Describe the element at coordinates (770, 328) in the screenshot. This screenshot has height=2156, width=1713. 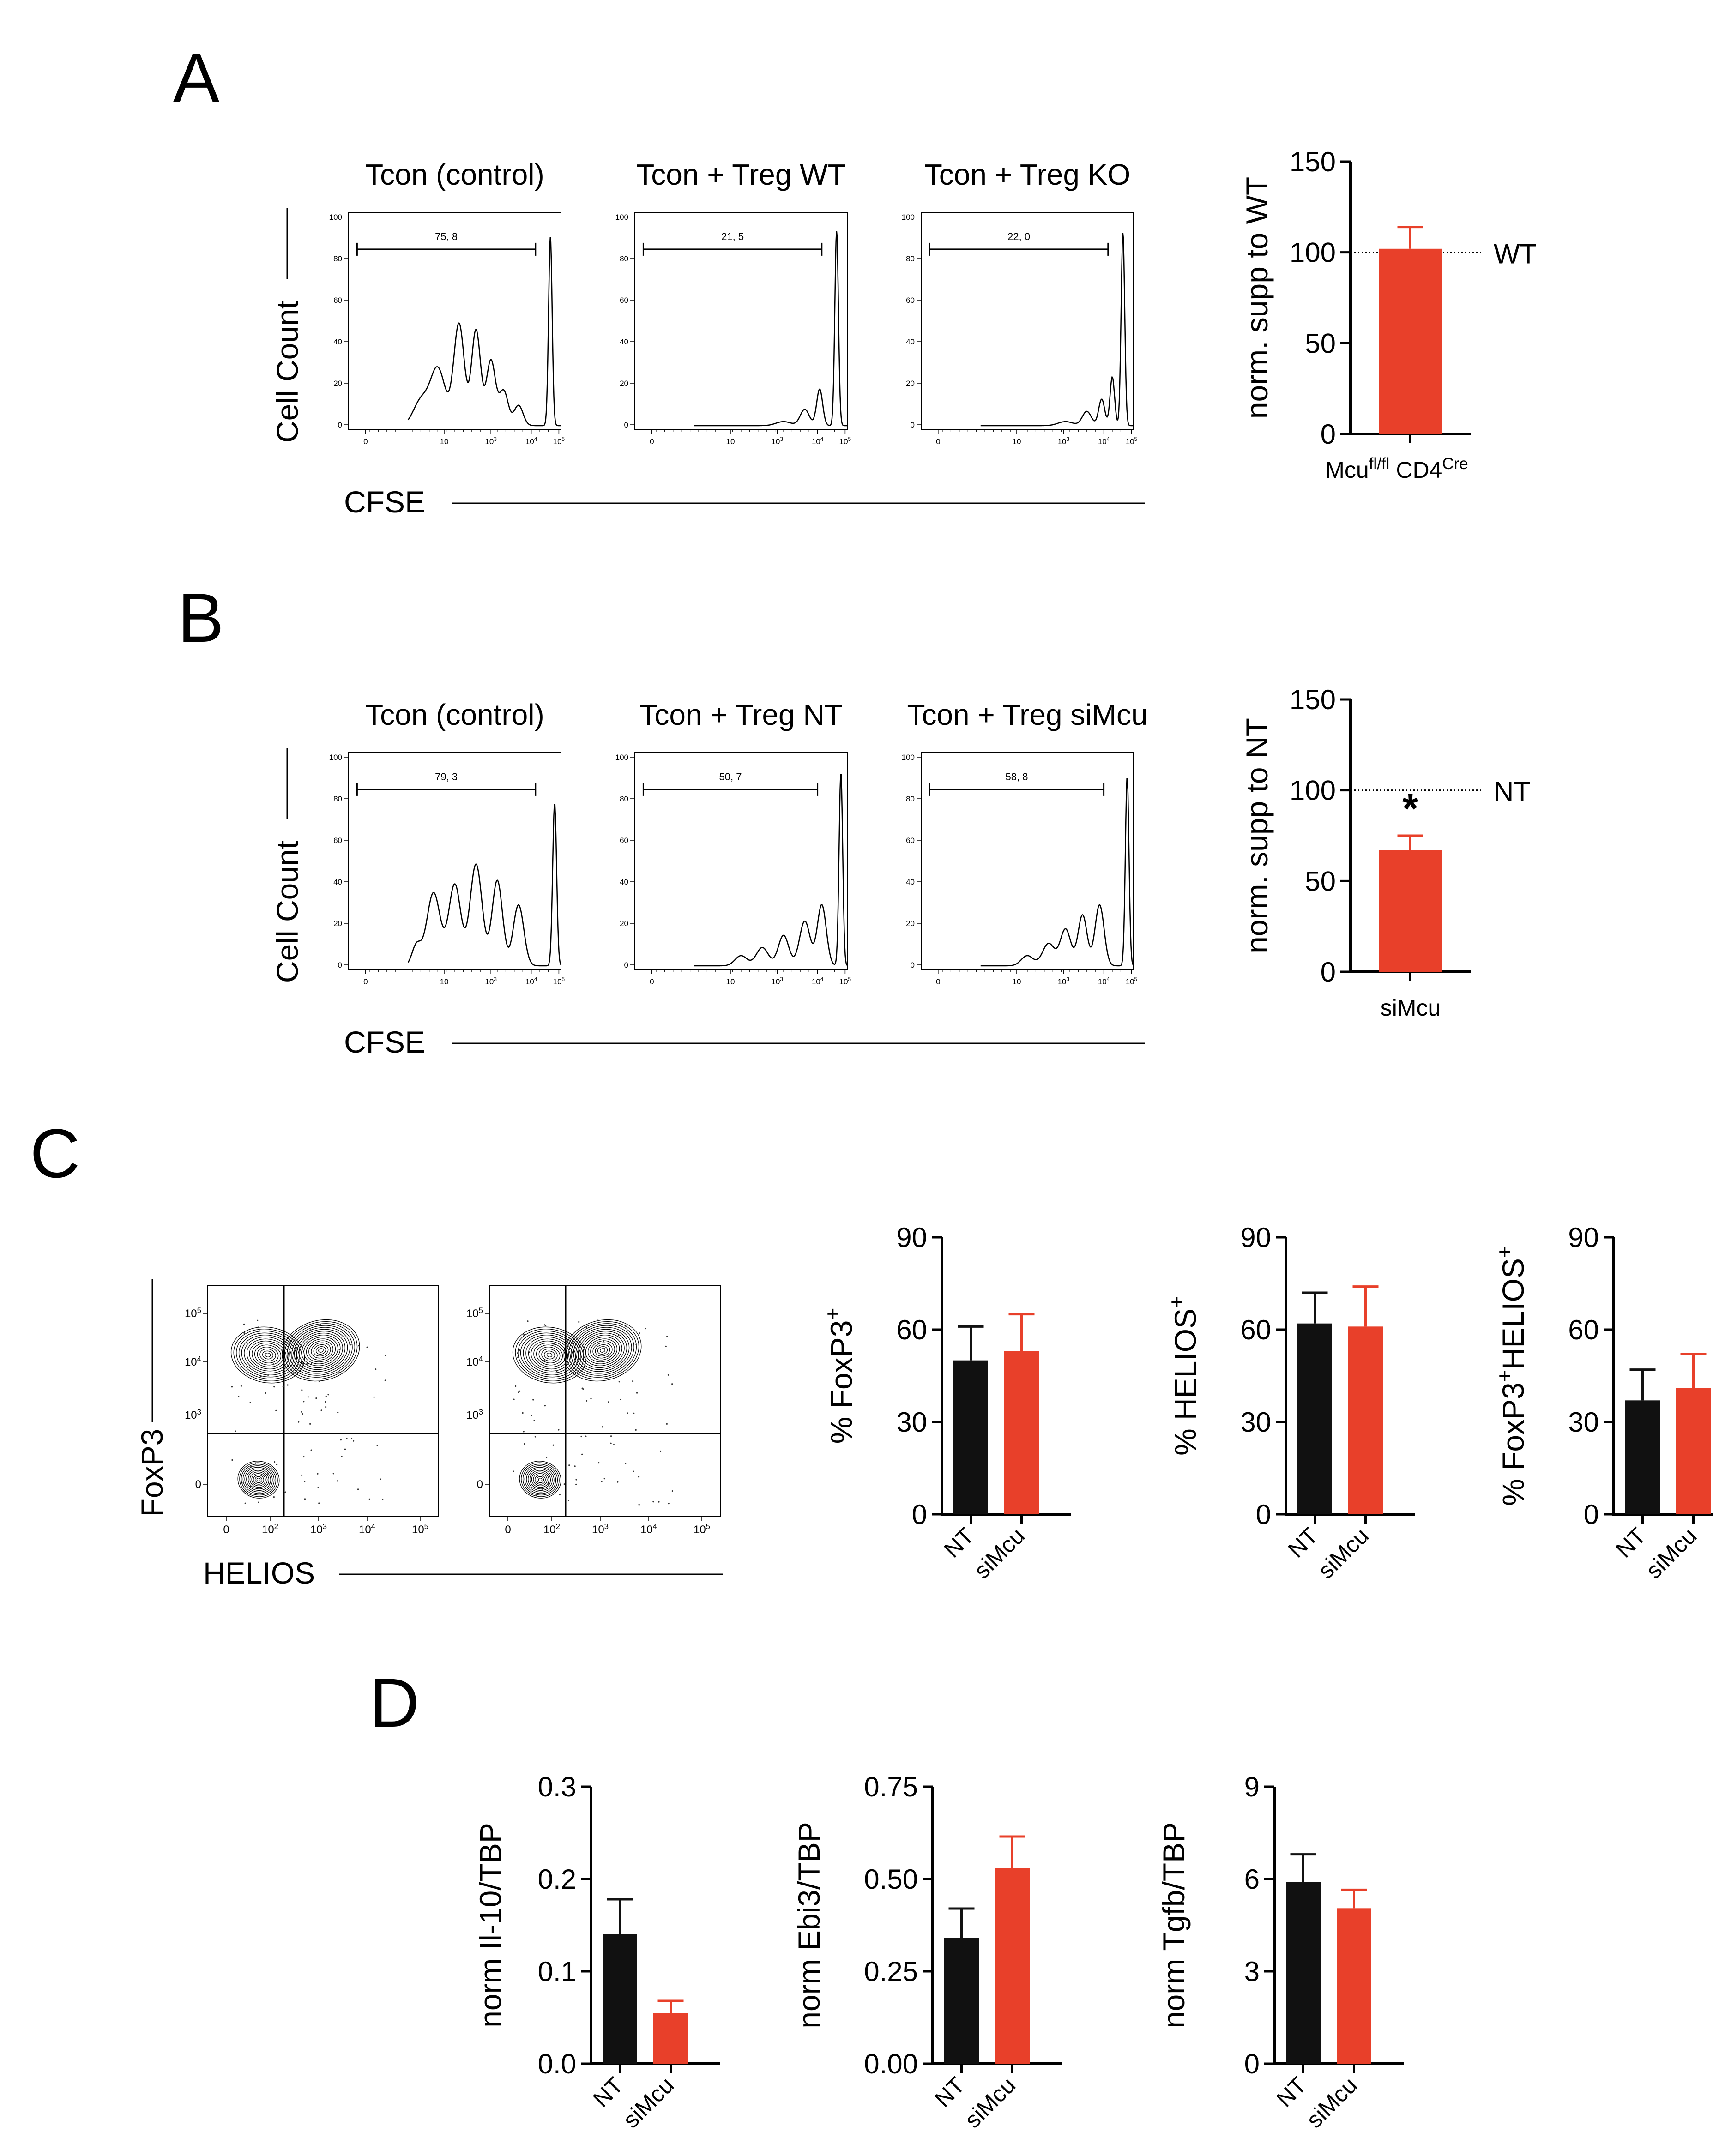
I see `histogram-curve` at that location.